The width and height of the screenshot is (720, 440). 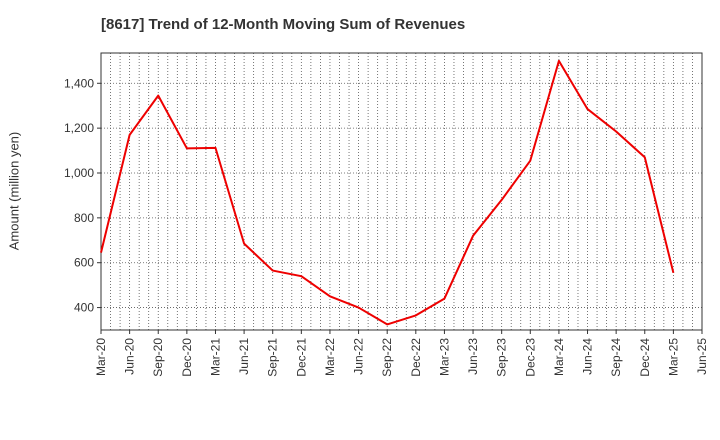 I want to click on x-tick-label: Sep-20, so click(x=158, y=357).